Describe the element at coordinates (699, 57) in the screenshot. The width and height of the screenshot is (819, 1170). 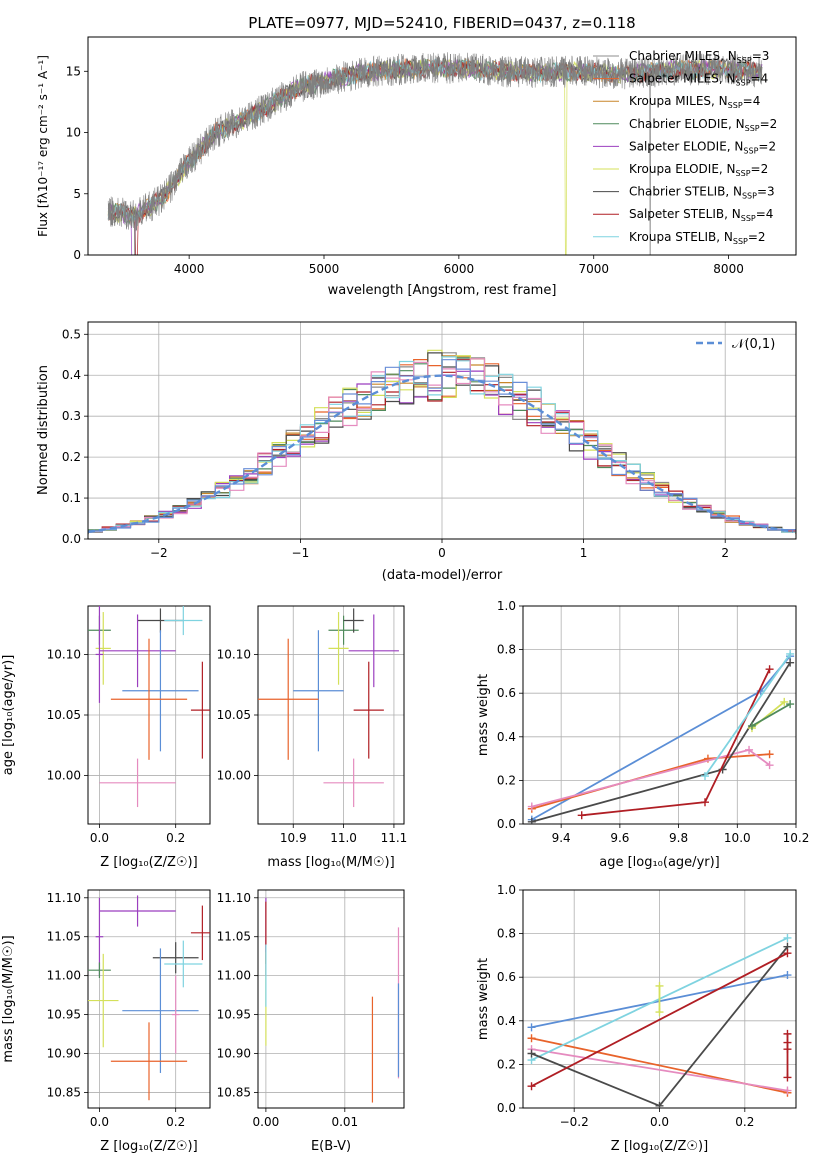
I see `legend-entry: Chabrier MILES, NSSP=3` at that location.